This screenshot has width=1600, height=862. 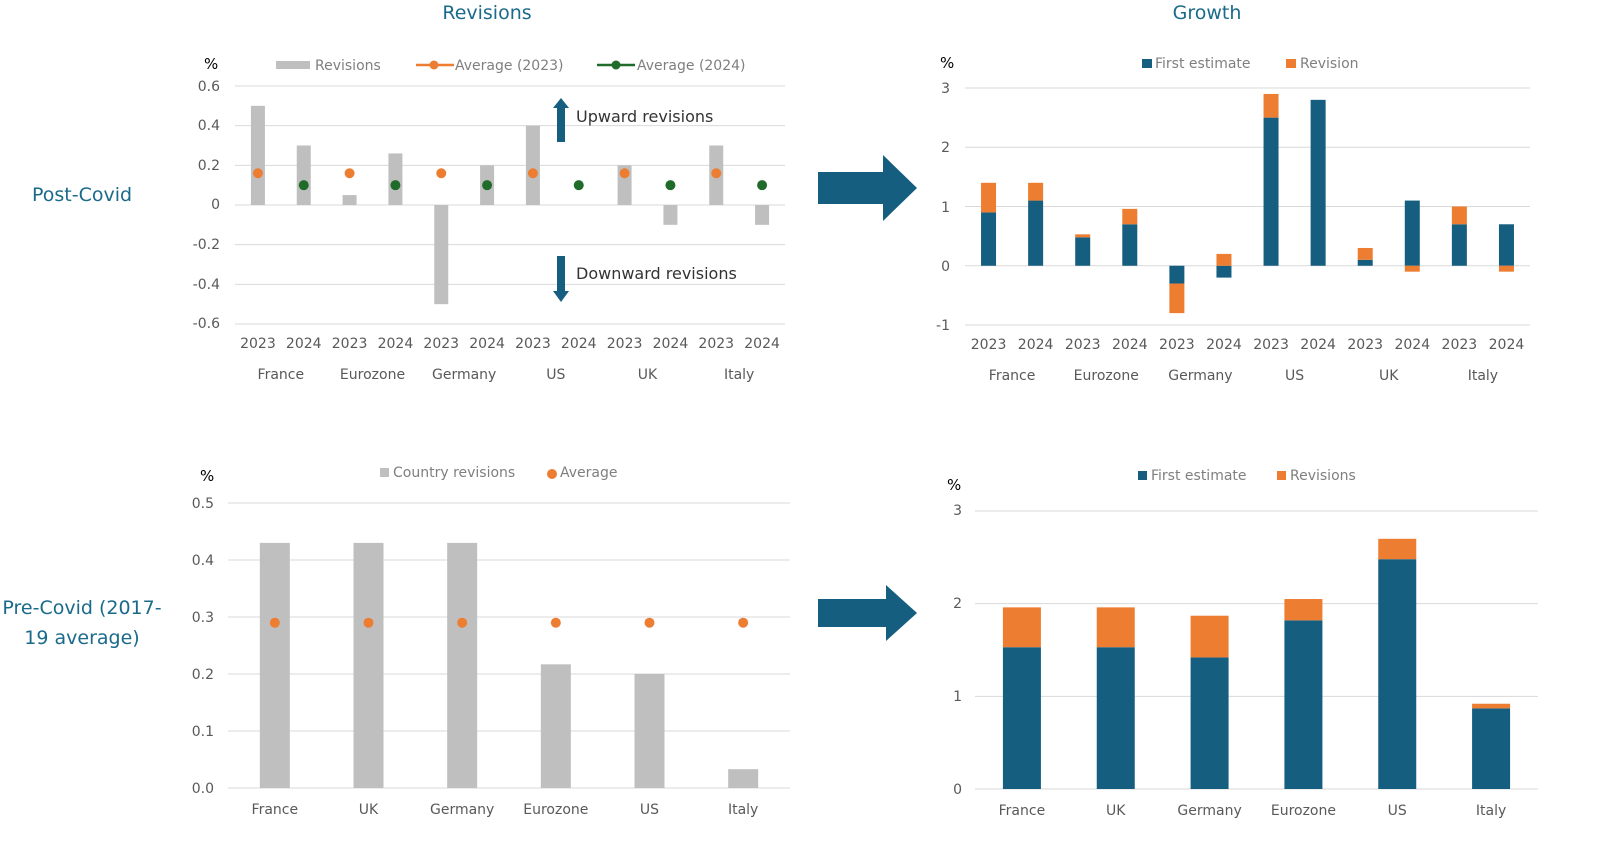 What do you see at coordinates (206, 245) in the screenshot?
I see `y-tick: -0.2` at bounding box center [206, 245].